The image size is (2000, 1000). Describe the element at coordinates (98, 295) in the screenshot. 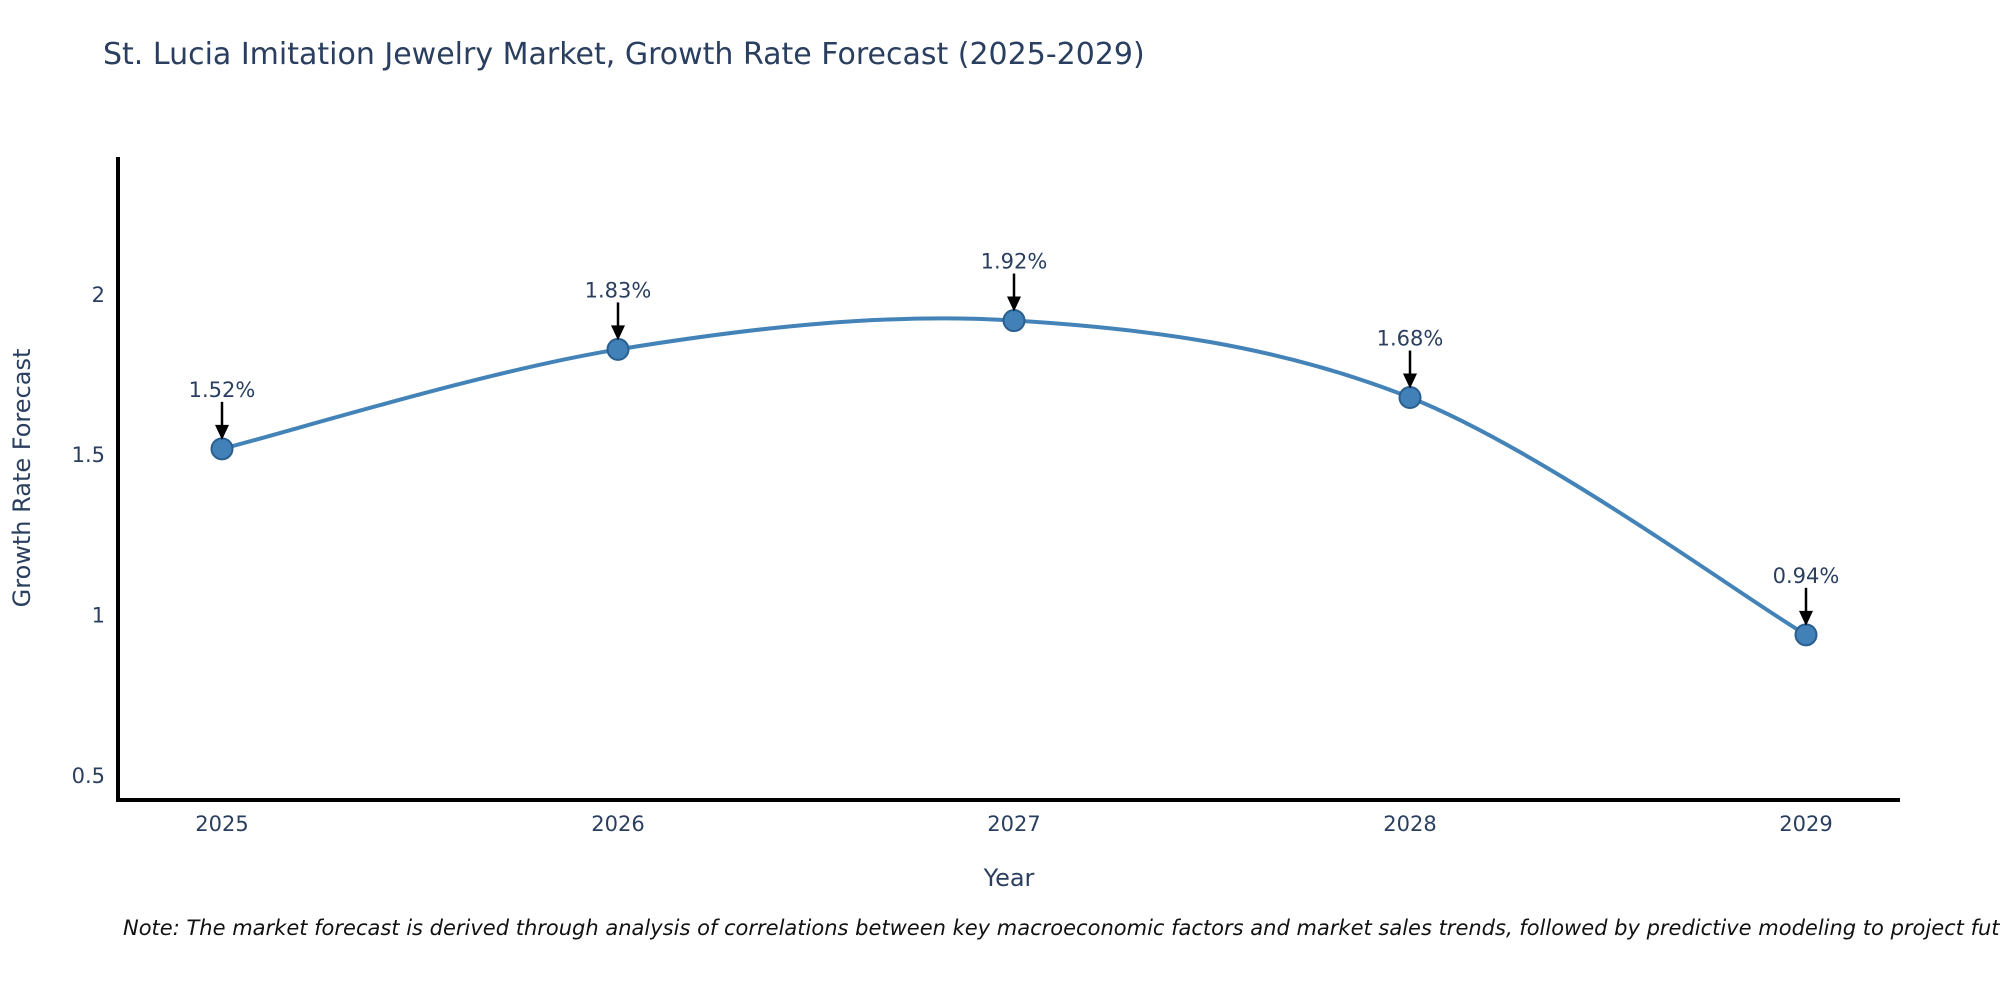

I see `y-tick-label: 2` at that location.